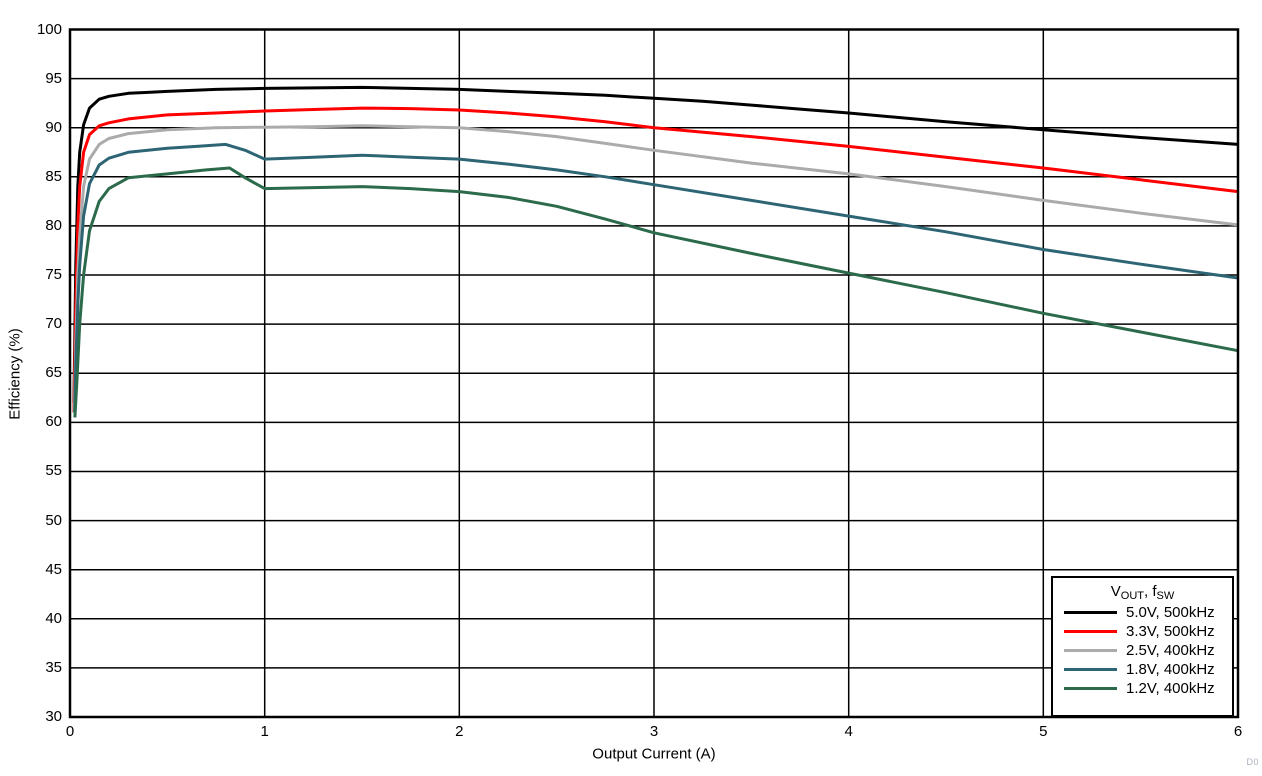  What do you see at coordinates (49, 29) in the screenshot?
I see `y-tick-label-100: 100` at bounding box center [49, 29].